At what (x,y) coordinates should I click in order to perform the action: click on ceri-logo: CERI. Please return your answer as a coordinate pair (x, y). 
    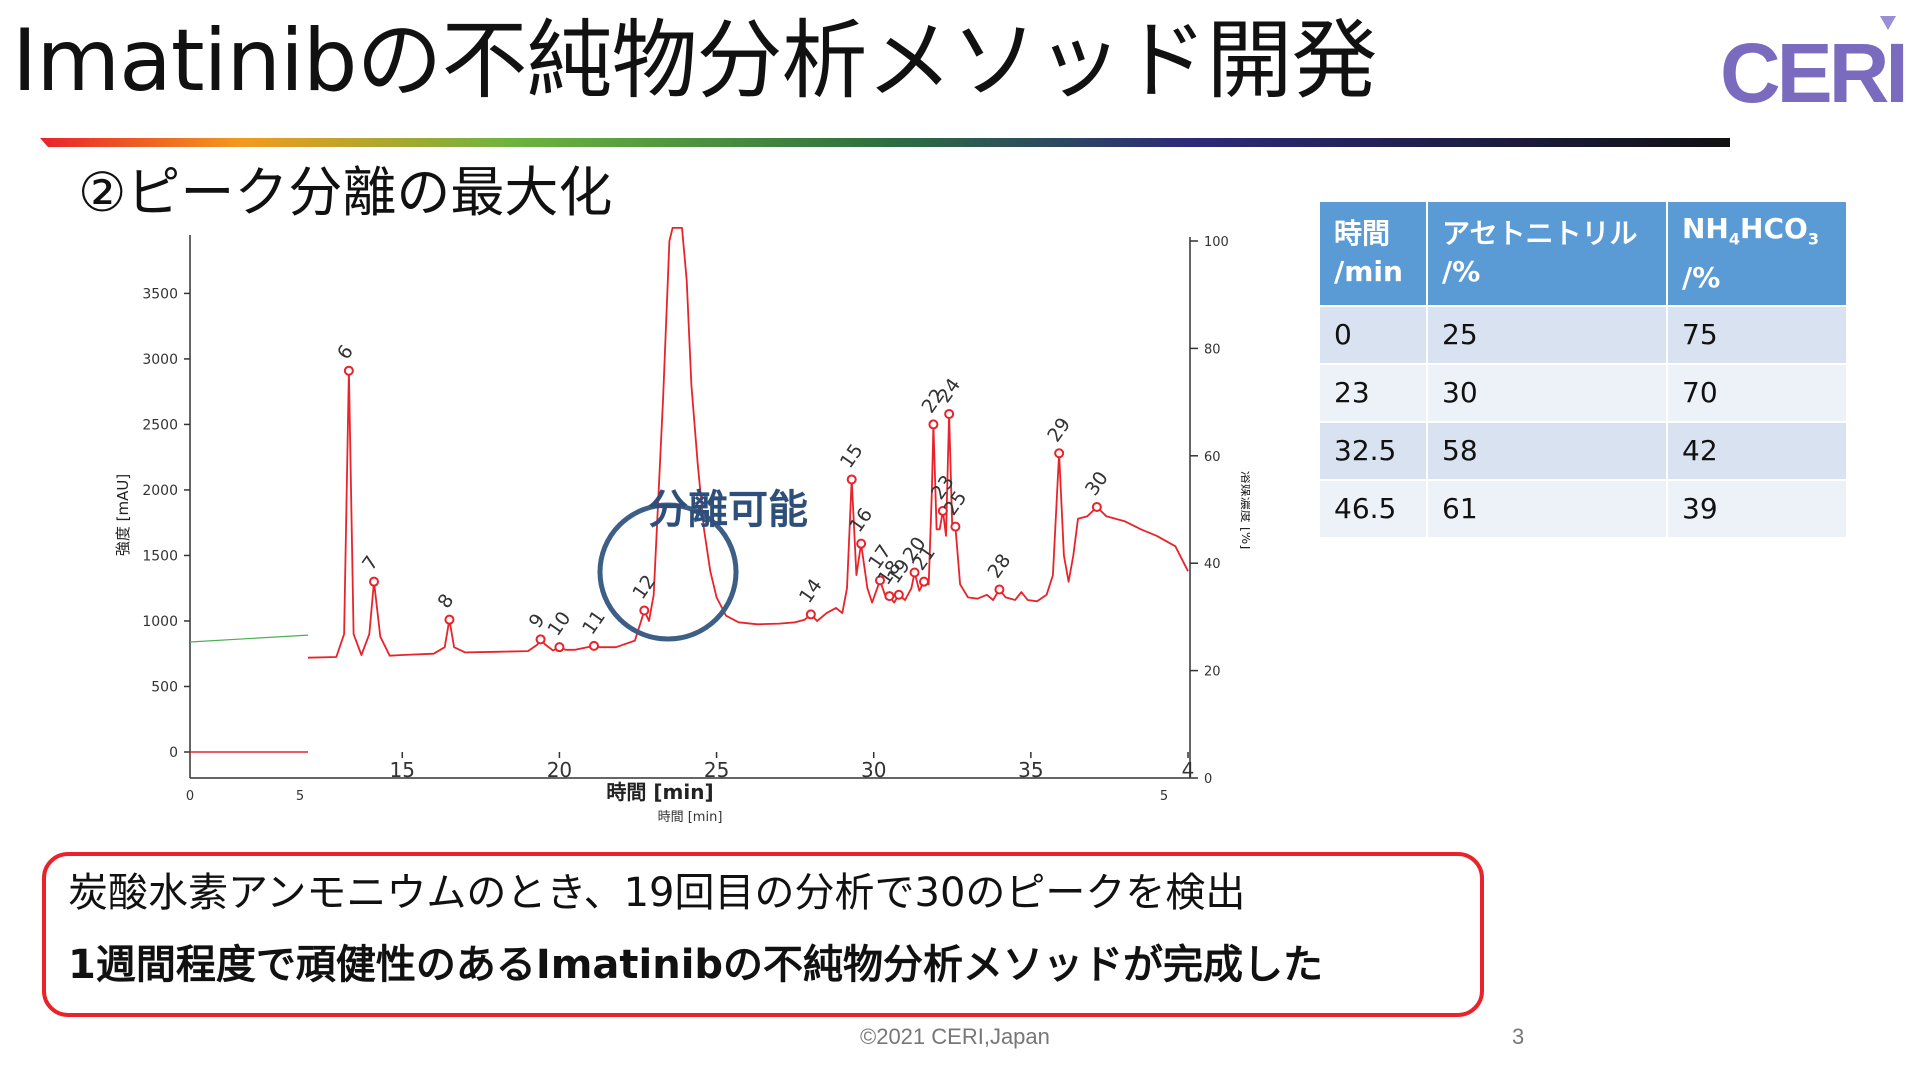
    Looking at the image, I should click on (1814, 65).